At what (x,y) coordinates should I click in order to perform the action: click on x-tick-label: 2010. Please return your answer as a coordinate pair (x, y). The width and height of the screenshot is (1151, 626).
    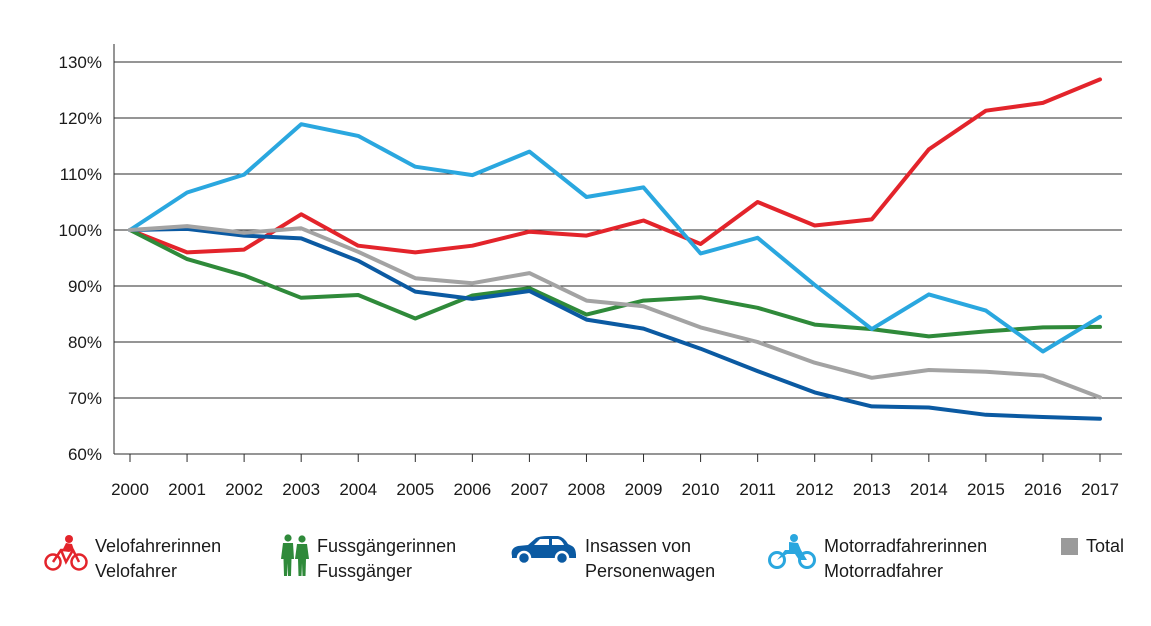
    Looking at the image, I should click on (701, 489).